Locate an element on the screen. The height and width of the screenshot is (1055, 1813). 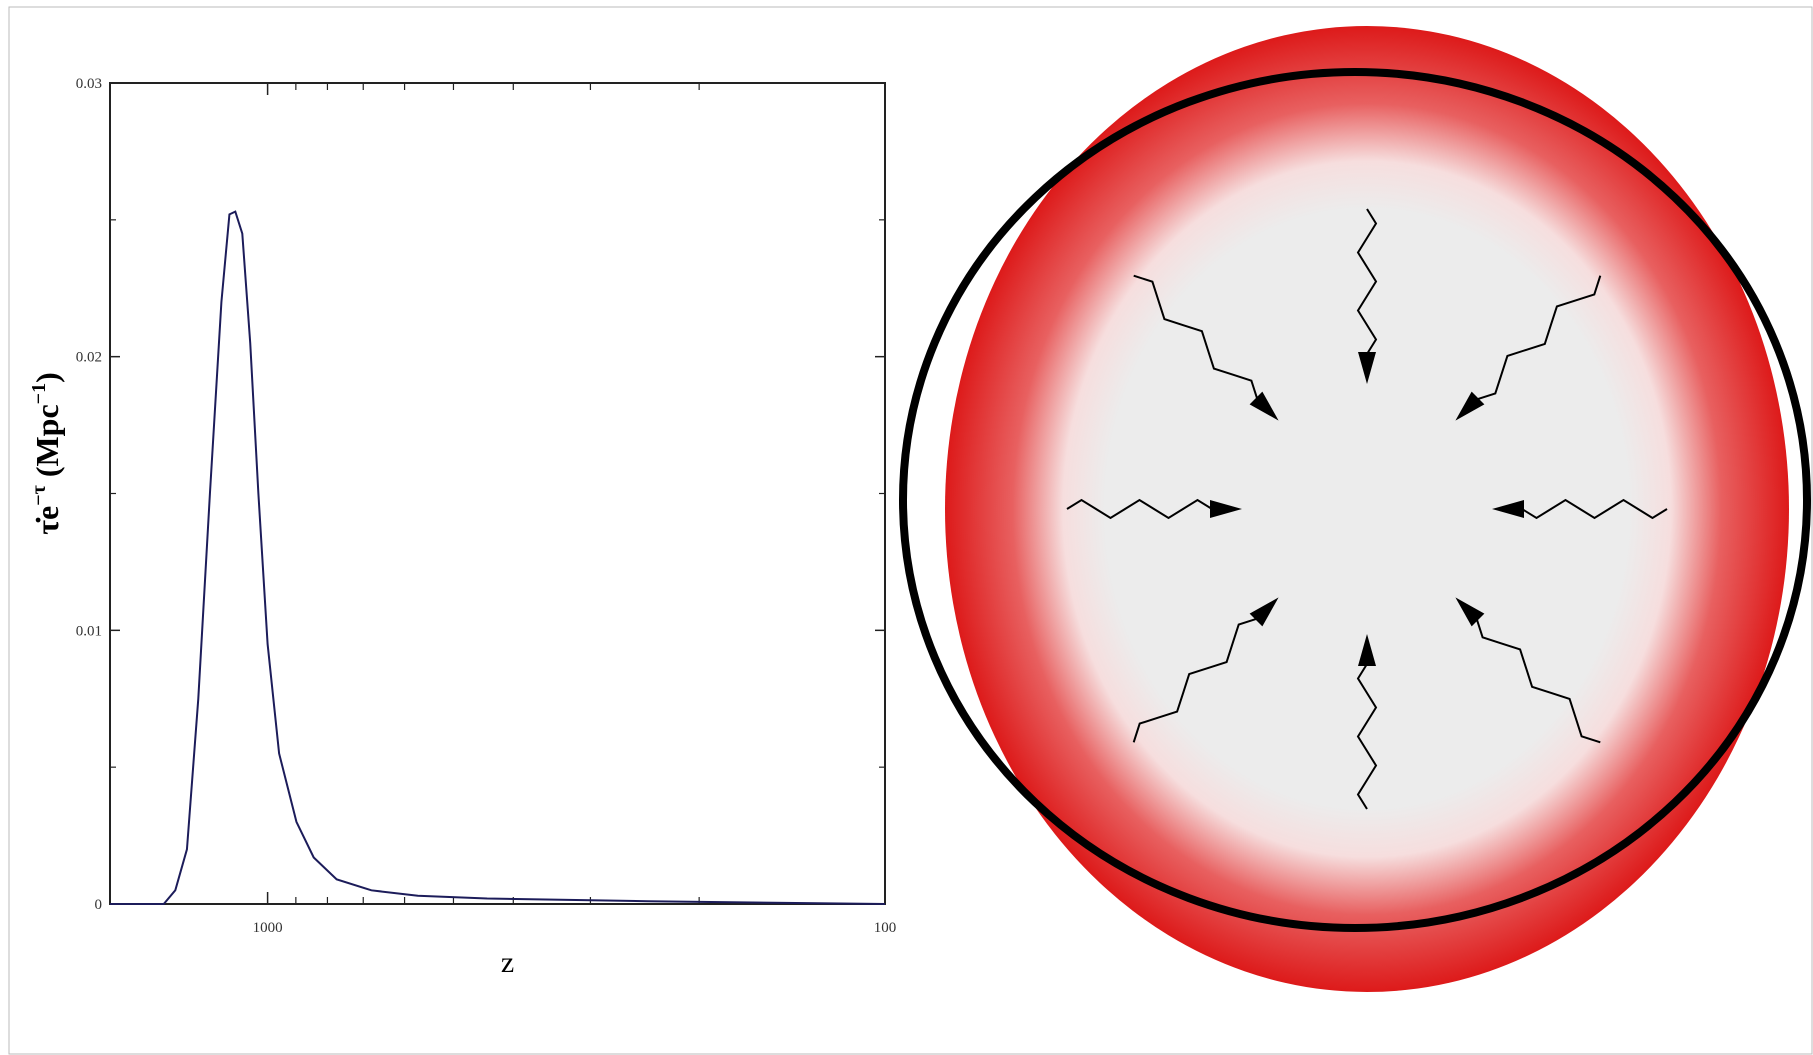
y-axis-label-superscript: −τ is located at coordinates (39, 495).